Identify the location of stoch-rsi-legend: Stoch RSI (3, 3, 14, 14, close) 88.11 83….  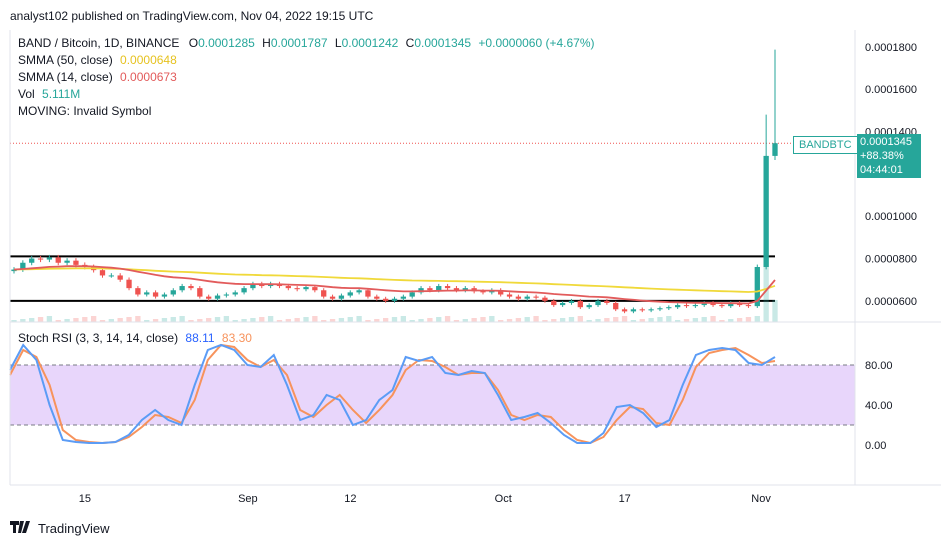
(135, 338).